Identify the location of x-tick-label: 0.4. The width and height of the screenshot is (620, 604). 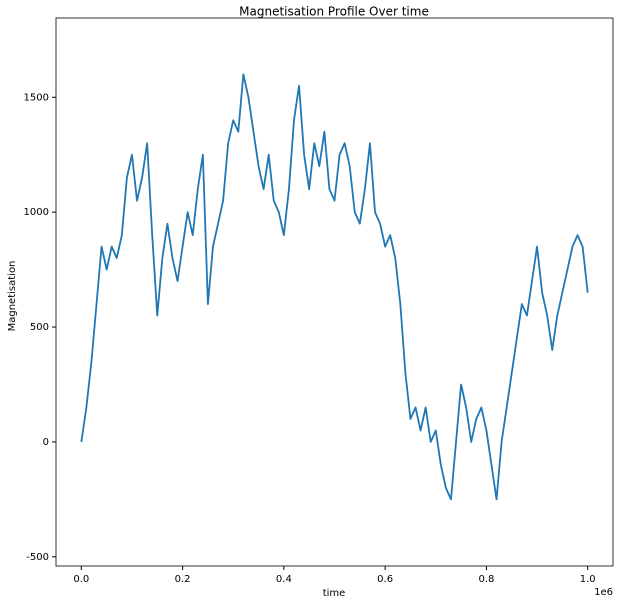
(284, 579).